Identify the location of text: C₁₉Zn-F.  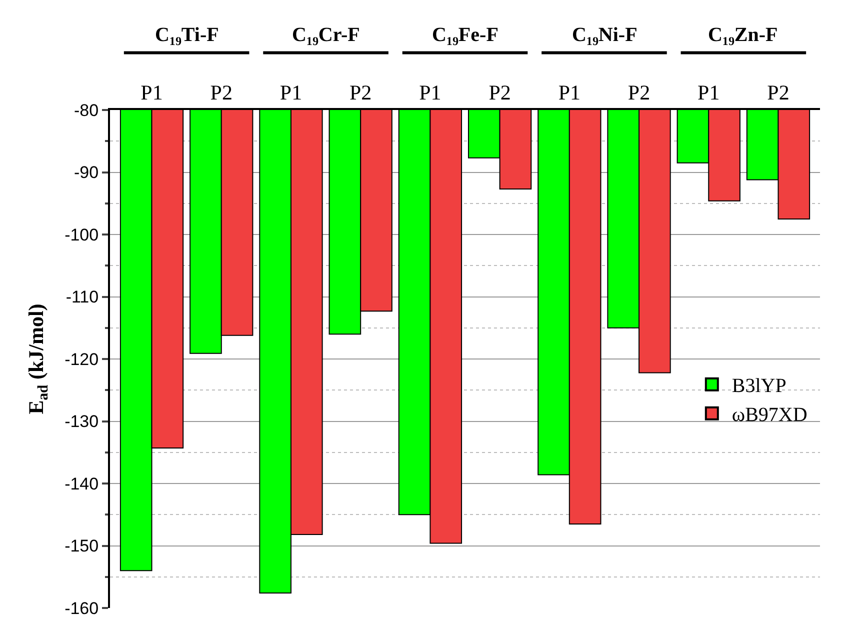
(743, 35).